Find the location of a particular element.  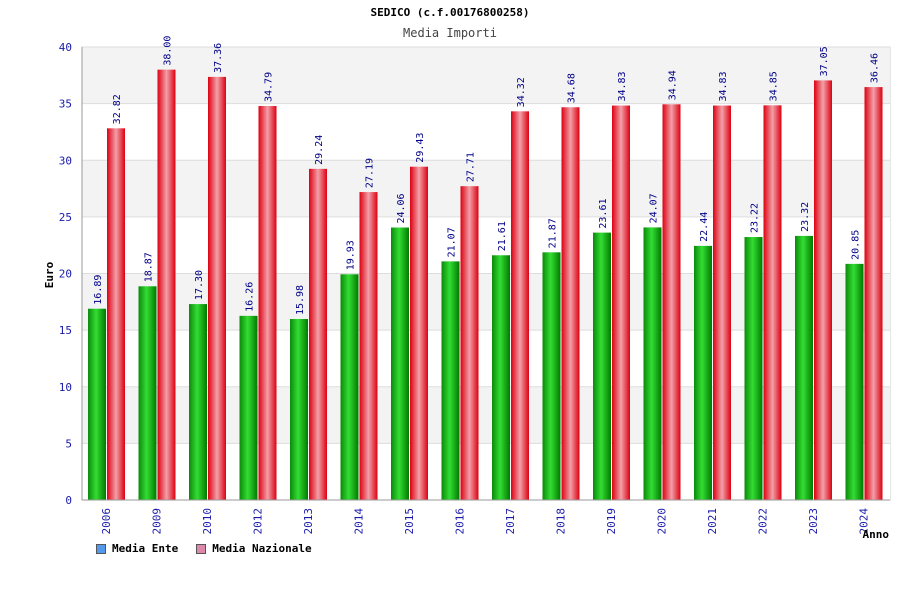

x-tick-label: 2021 is located at coordinates (712, 521).